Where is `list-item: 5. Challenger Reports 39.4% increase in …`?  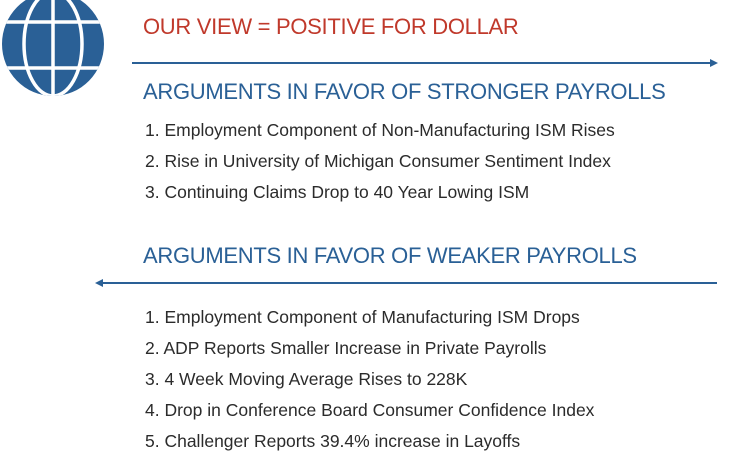 list-item: 5. Challenger Reports 39.4% increase in … is located at coordinates (333, 441).